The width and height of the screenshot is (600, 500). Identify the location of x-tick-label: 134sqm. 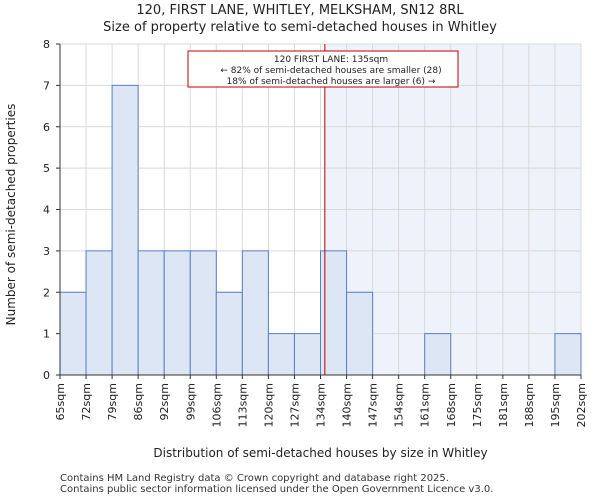
(321, 405).